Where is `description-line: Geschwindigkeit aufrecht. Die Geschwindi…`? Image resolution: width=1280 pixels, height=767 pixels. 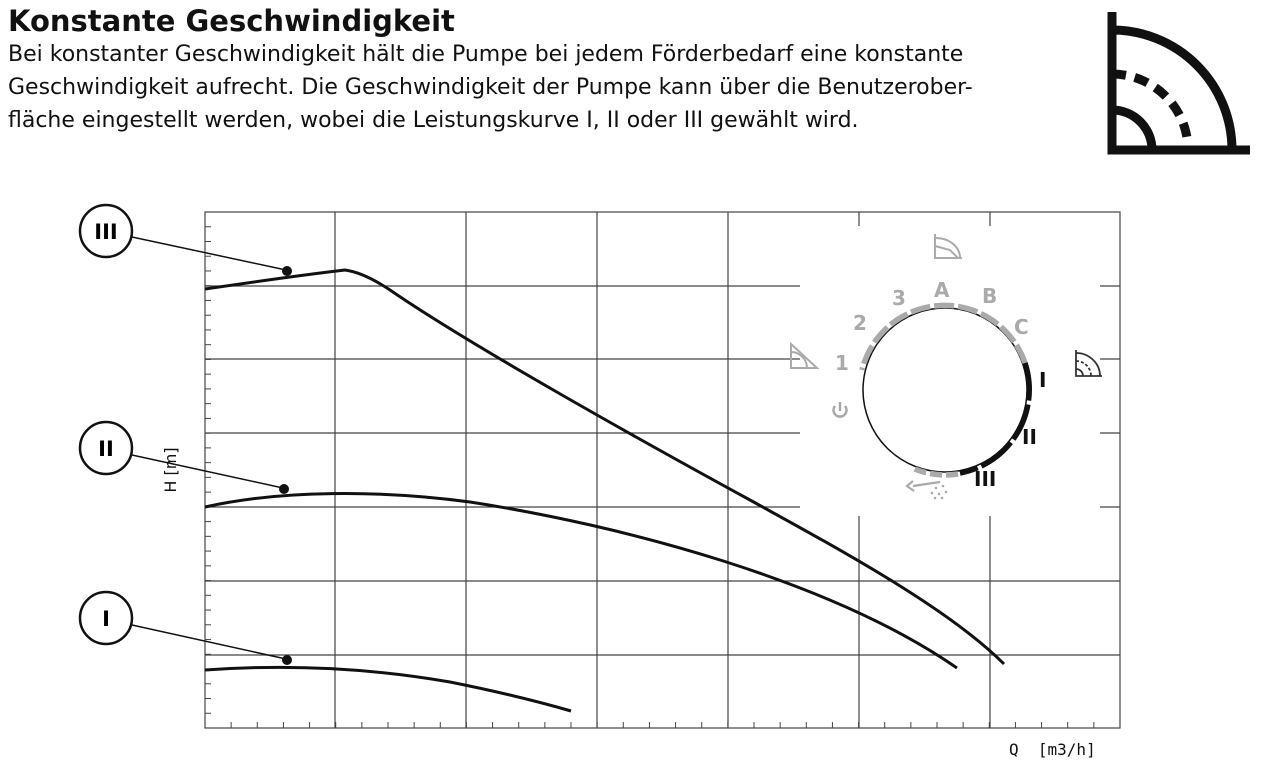 description-line: Geschwindigkeit aufrecht. Die Geschwindi… is located at coordinates (490, 87).